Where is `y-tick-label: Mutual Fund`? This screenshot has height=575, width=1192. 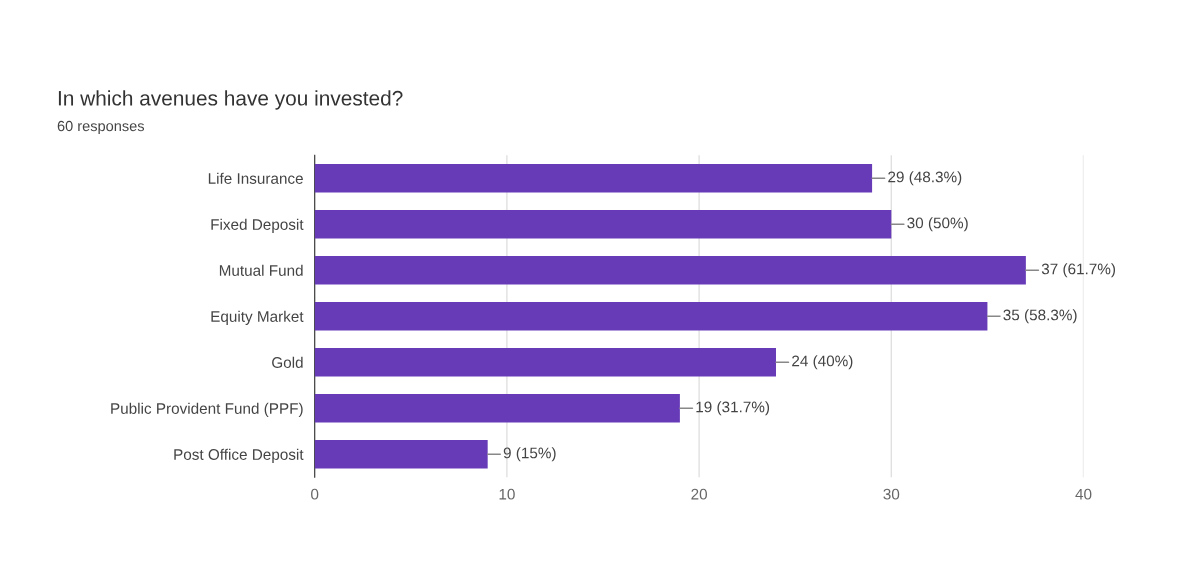 y-tick-label: Mutual Fund is located at coordinates (261, 270).